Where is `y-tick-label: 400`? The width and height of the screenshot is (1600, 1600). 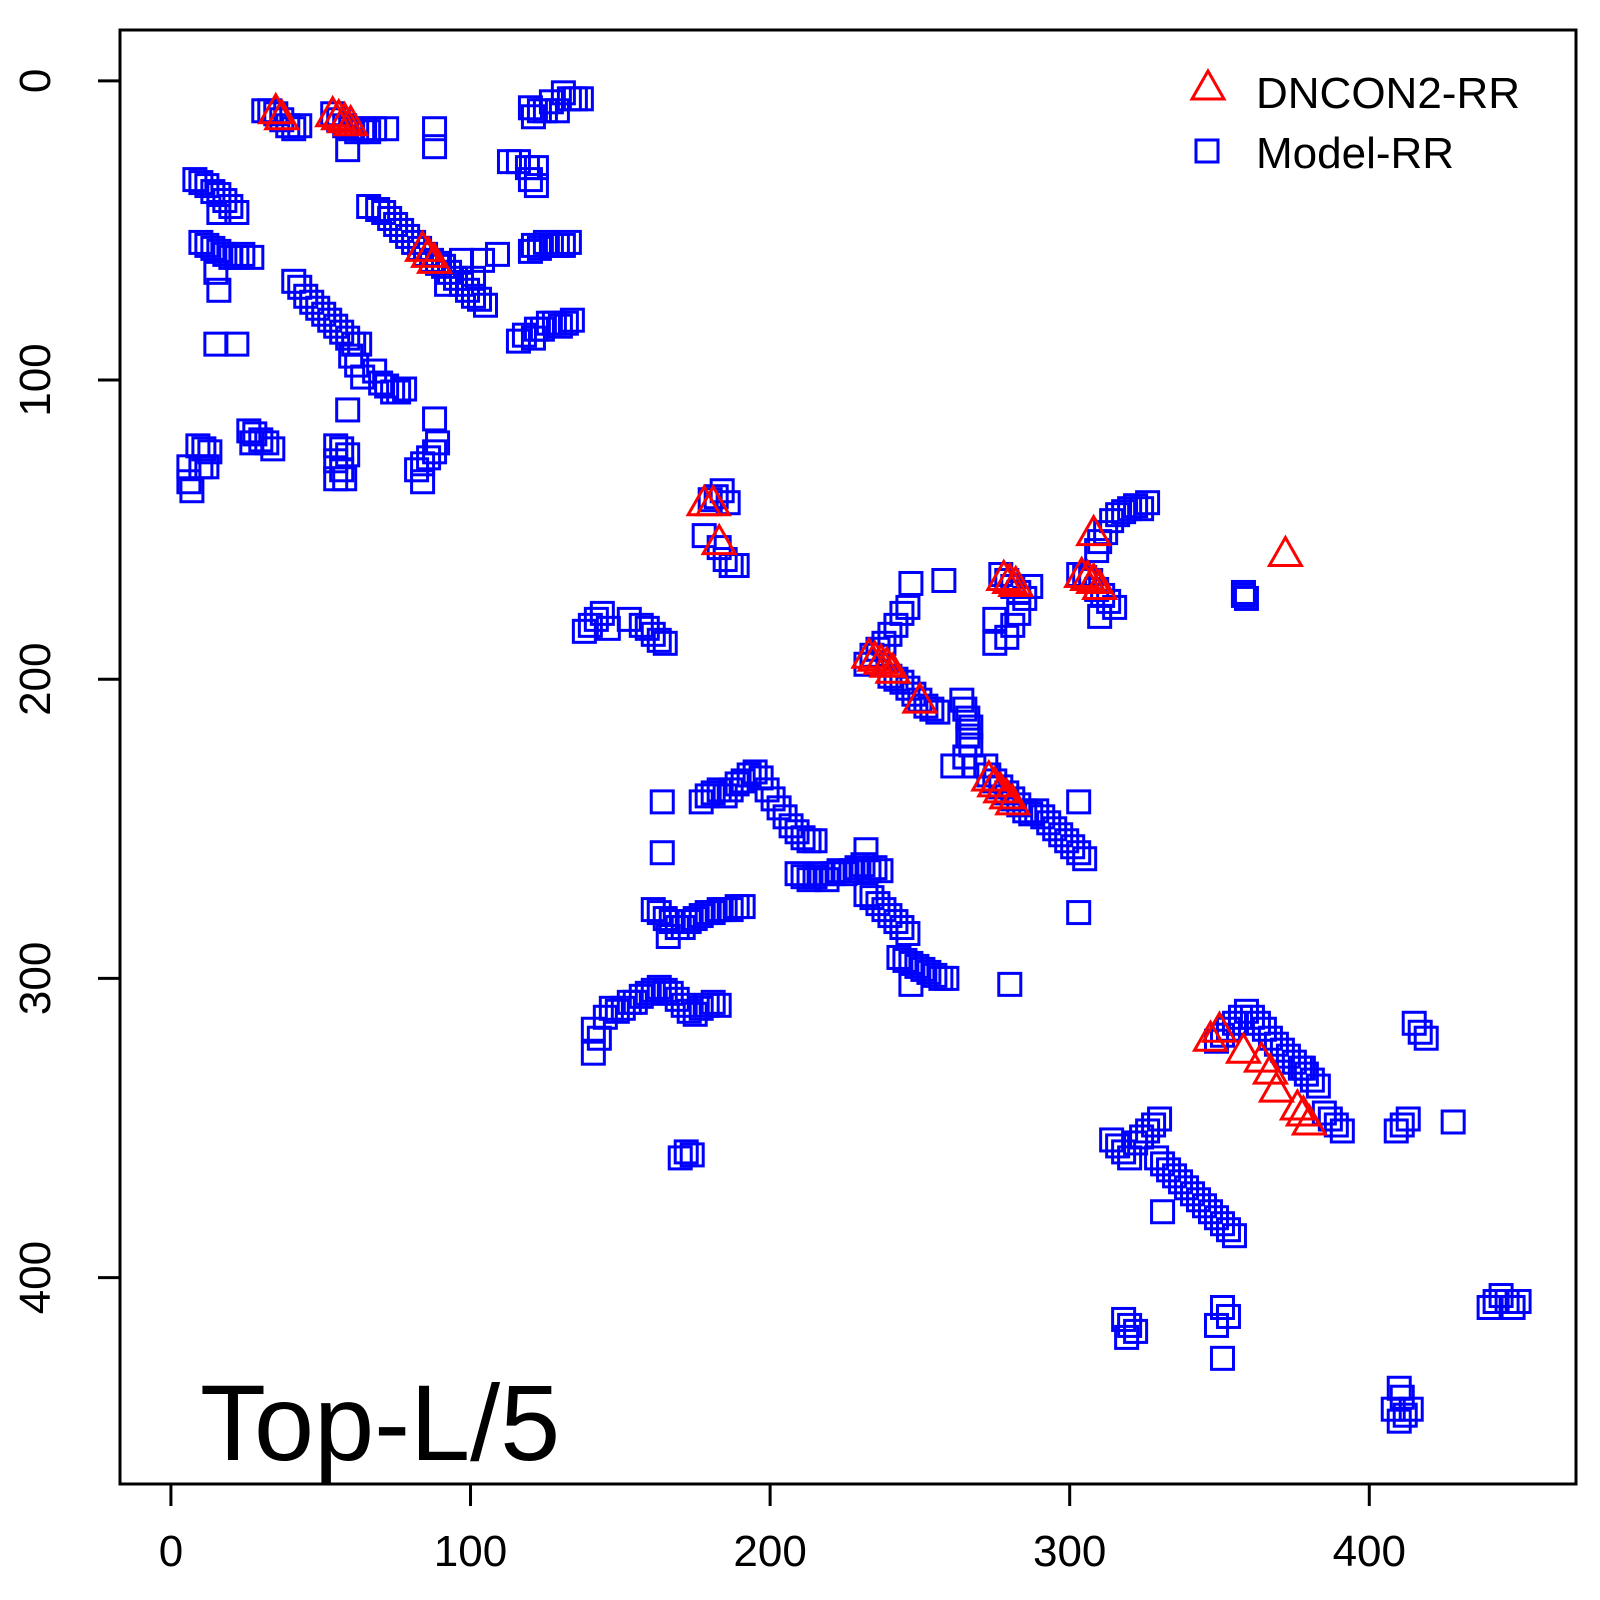 y-tick-label: 400 is located at coordinates (35, 1277).